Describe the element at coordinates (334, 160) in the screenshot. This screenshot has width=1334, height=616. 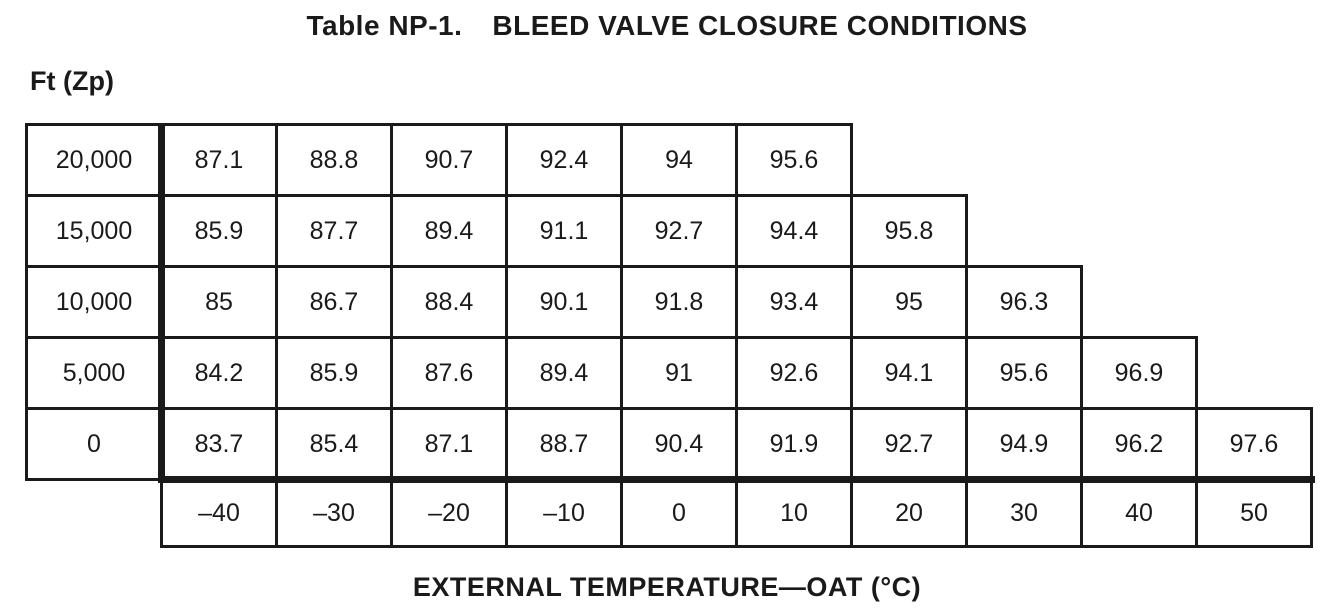
I see `value-cell: 88.8` at that location.